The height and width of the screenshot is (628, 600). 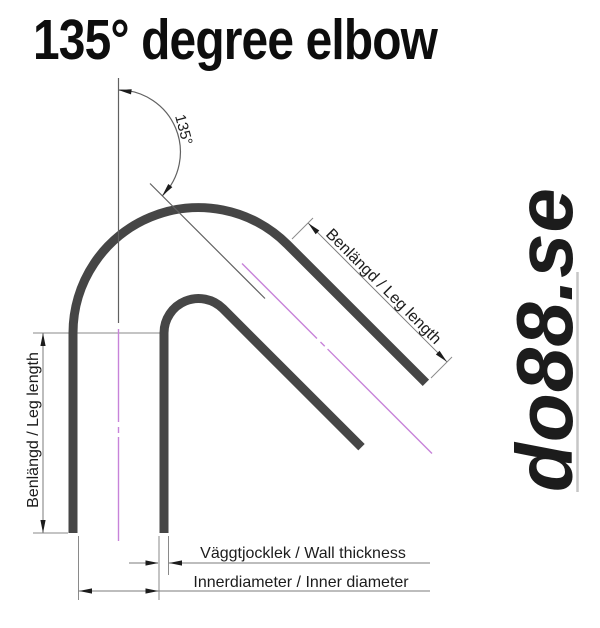 I want to click on angled-leg-start-arrowhead, so click(x=314, y=229).